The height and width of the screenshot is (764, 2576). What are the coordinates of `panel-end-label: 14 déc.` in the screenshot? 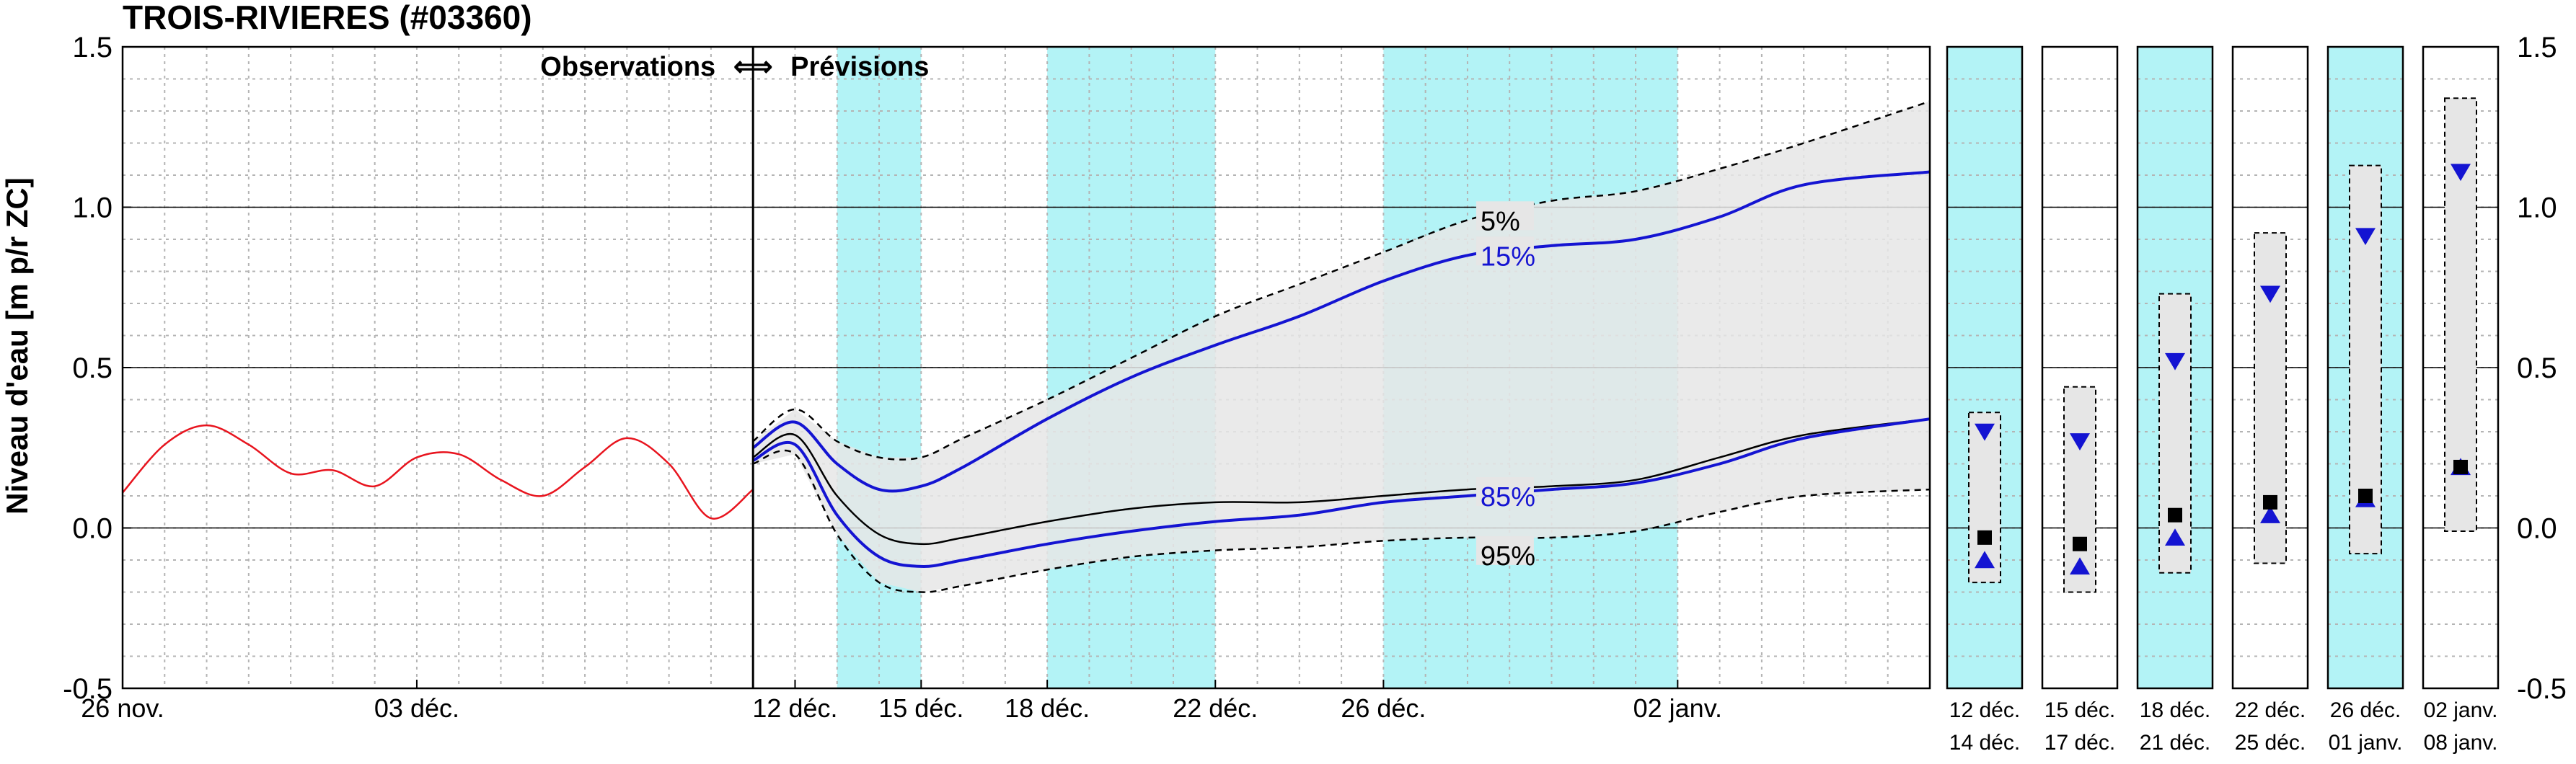 It's located at (1984, 743).